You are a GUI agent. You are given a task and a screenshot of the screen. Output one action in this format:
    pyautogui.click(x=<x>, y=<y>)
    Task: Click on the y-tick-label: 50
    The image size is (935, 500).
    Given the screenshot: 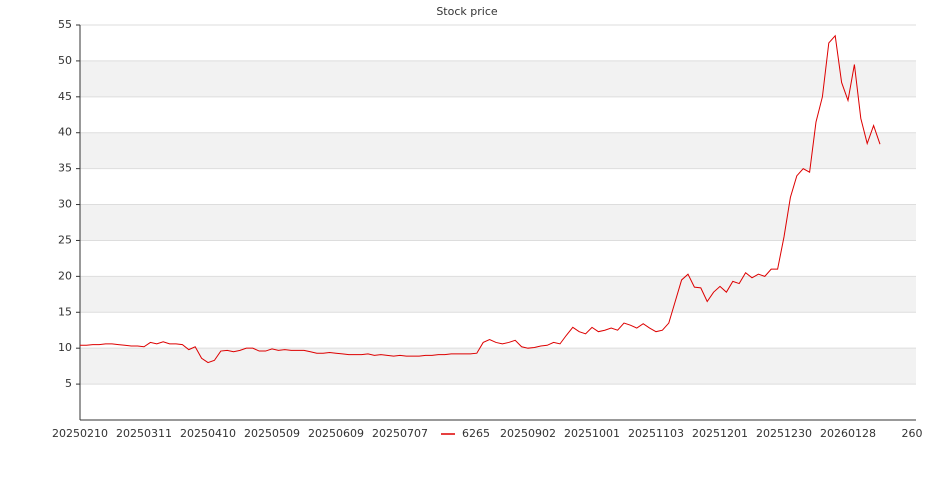 What is the action you would take?
    pyautogui.click(x=65, y=60)
    